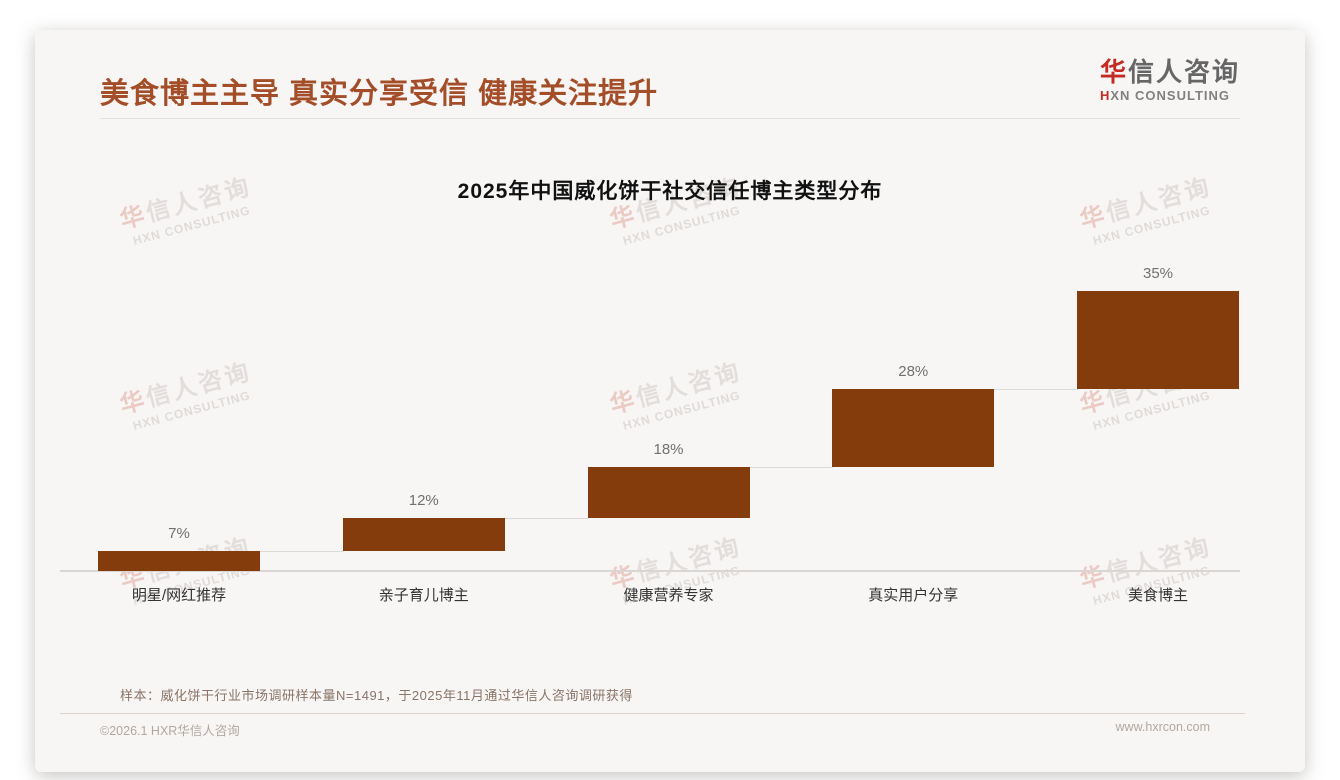 The image size is (1340, 780). I want to click on page-title: 美食博主主导 真实分享受信 健康关注提升, so click(379, 94).